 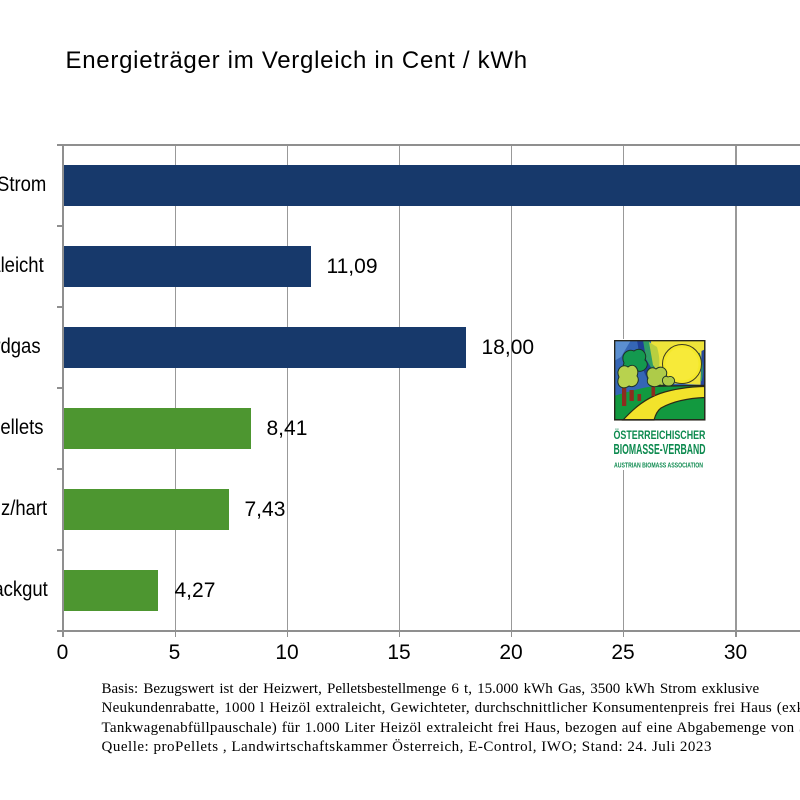 I want to click on svg-text: BIOMASSE-VERBAND, so click(x=659, y=449).